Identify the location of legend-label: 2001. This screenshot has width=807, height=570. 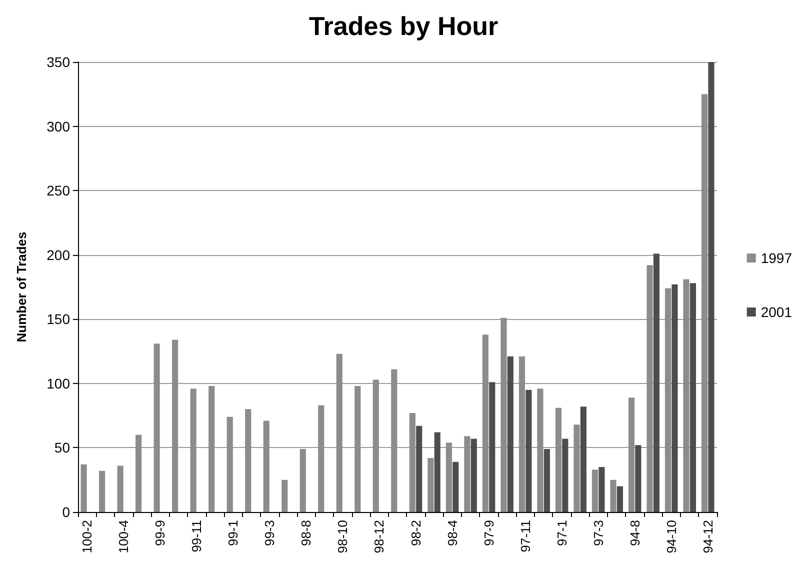
(776, 312).